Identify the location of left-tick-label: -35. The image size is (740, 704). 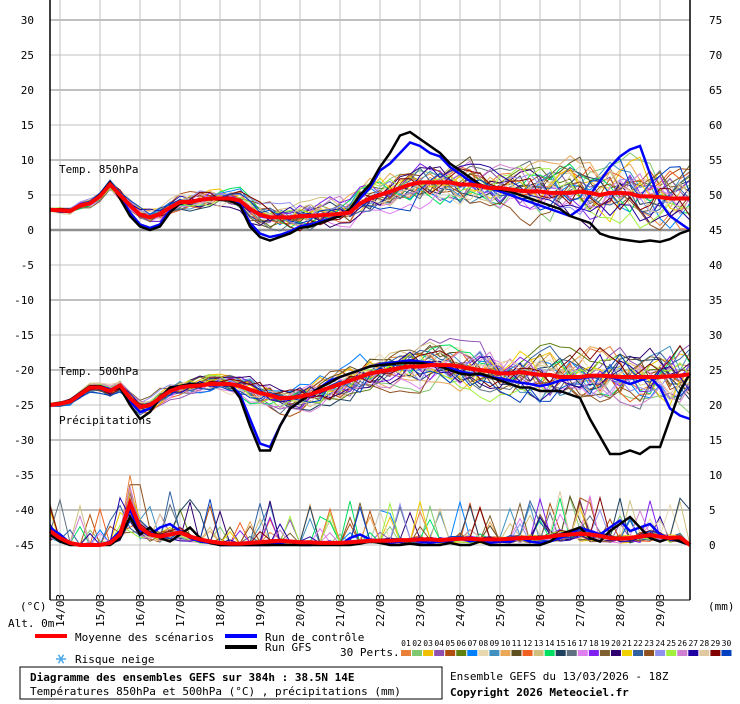
(24, 475).